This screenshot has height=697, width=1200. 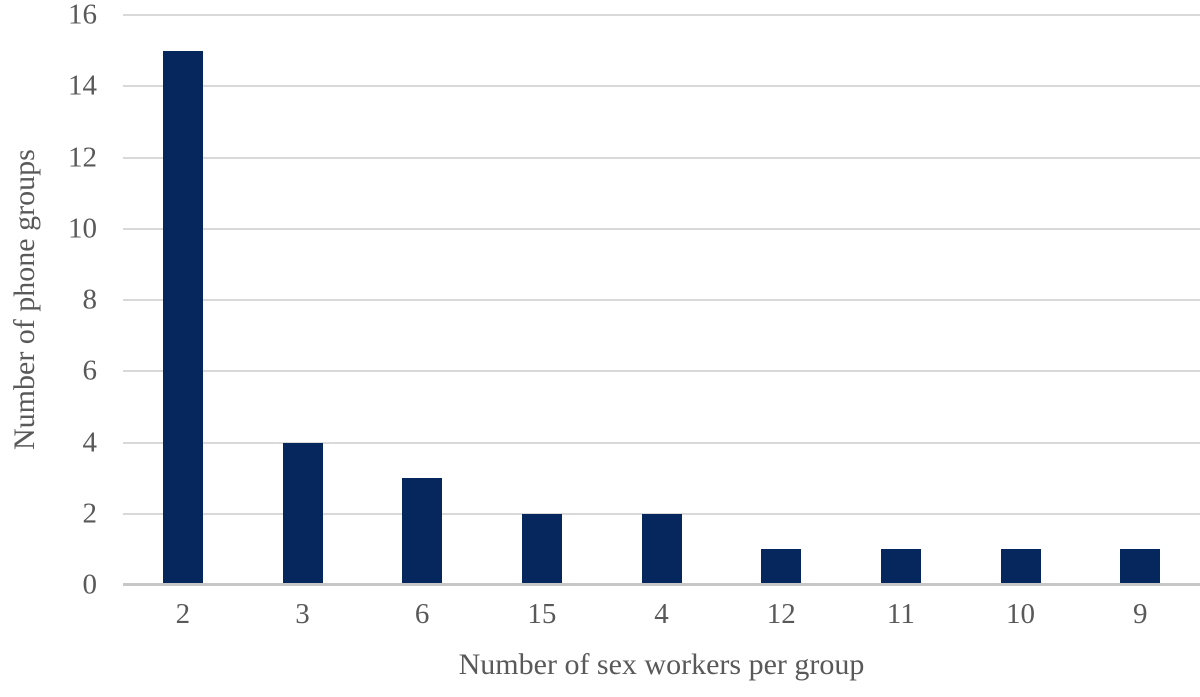 What do you see at coordinates (1140, 614) in the screenshot?
I see `x-axis-tick-label: 9` at bounding box center [1140, 614].